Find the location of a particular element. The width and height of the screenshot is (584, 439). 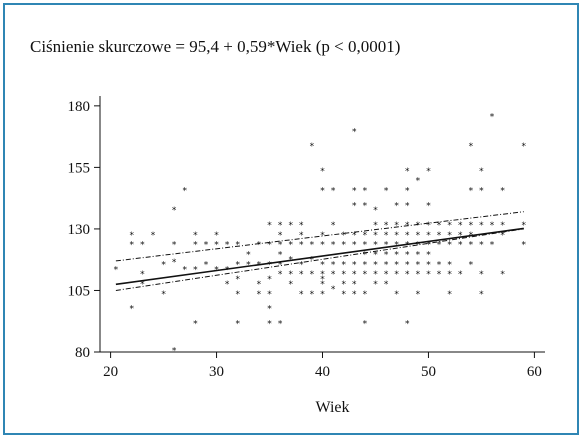

confidence-lower-line is located at coordinates (319, 259).